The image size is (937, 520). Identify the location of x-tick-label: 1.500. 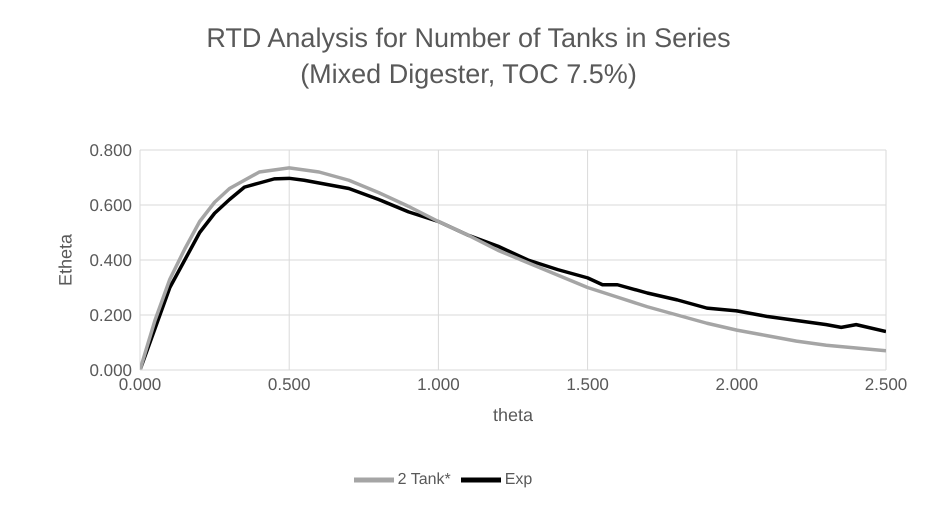
(587, 384).